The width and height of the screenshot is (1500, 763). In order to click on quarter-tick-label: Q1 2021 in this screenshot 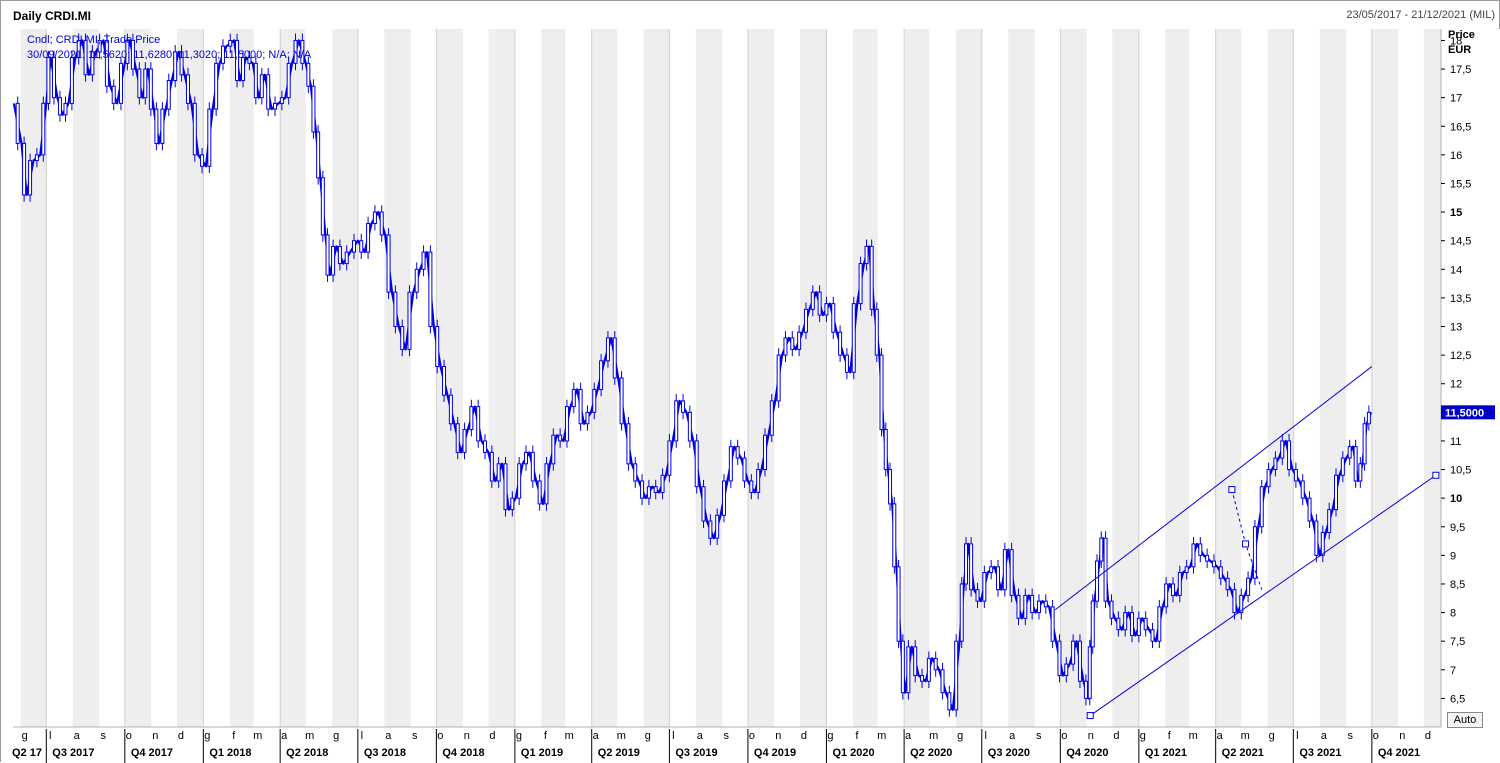, I will do `click(1166, 753)`.